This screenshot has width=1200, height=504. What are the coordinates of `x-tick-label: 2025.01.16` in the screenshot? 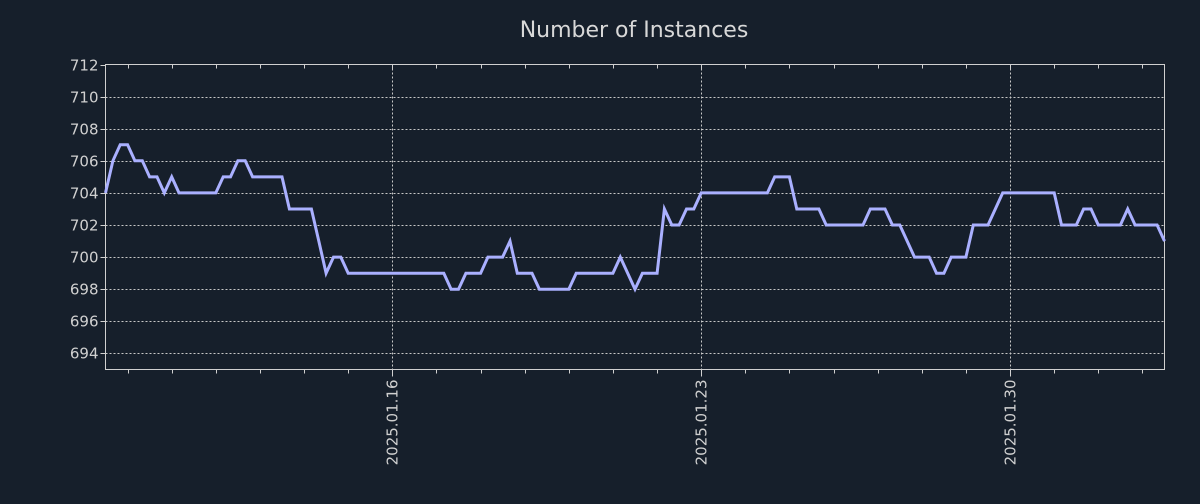 It's located at (393, 423).